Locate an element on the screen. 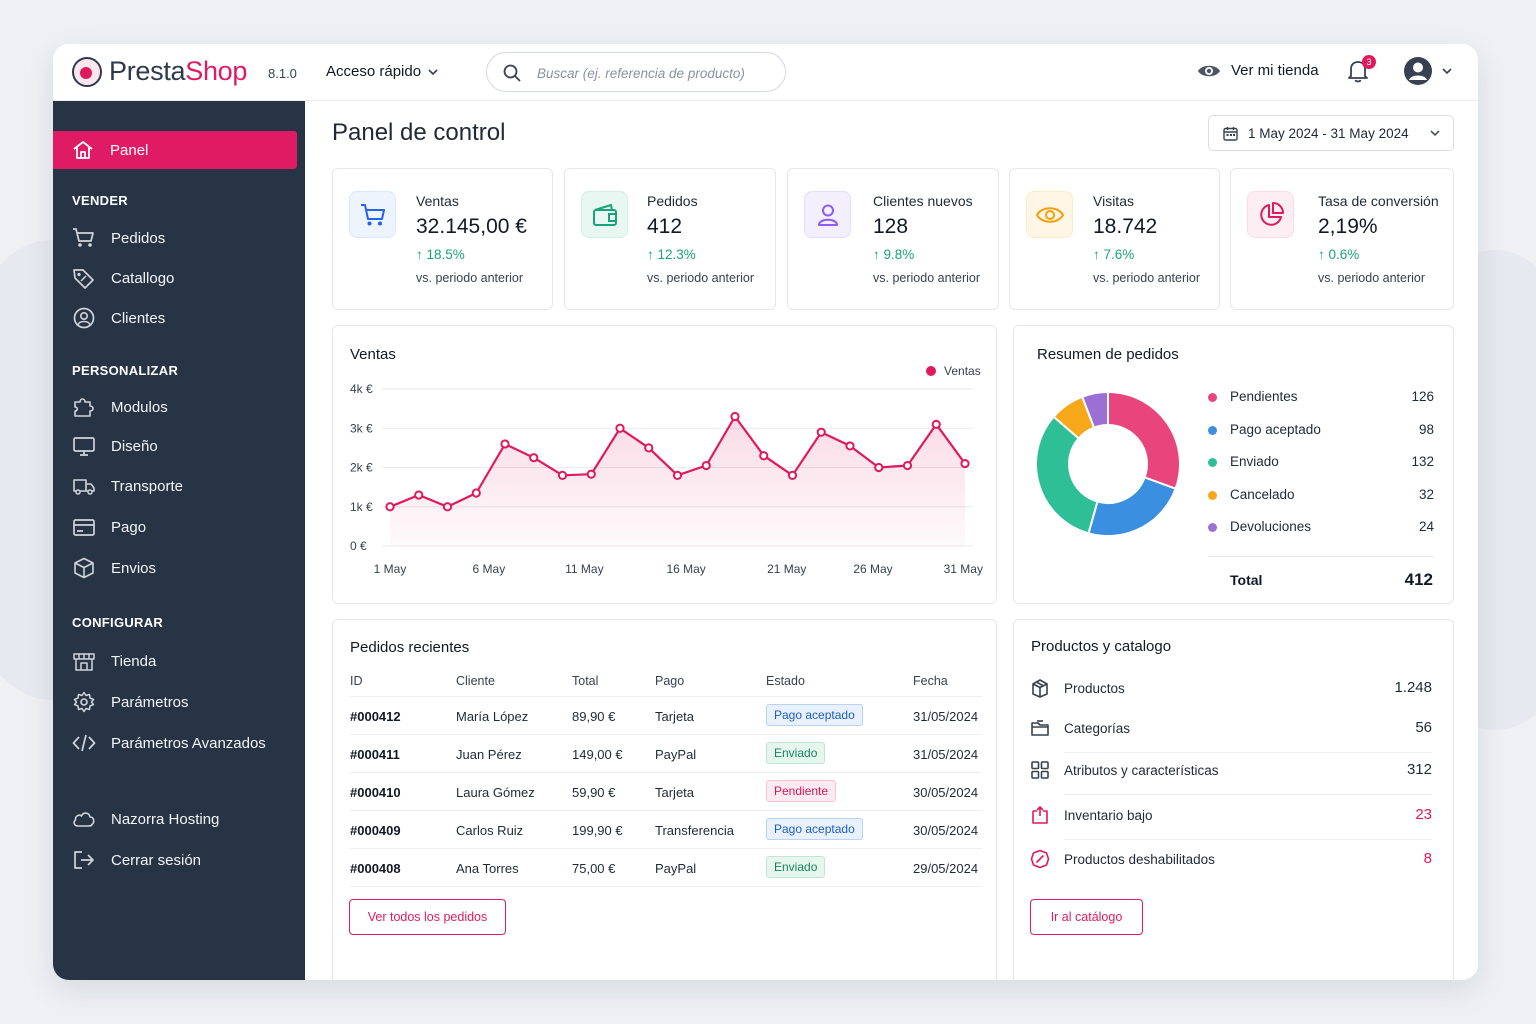 The height and width of the screenshot is (1024, 1536). legend-dot is located at coordinates (1212, 430).